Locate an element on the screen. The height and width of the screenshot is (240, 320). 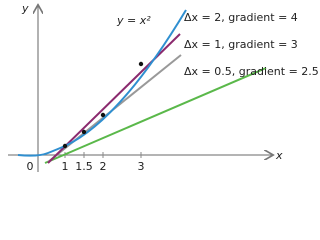
curve-label: y = x² is located at coordinates (133, 20).